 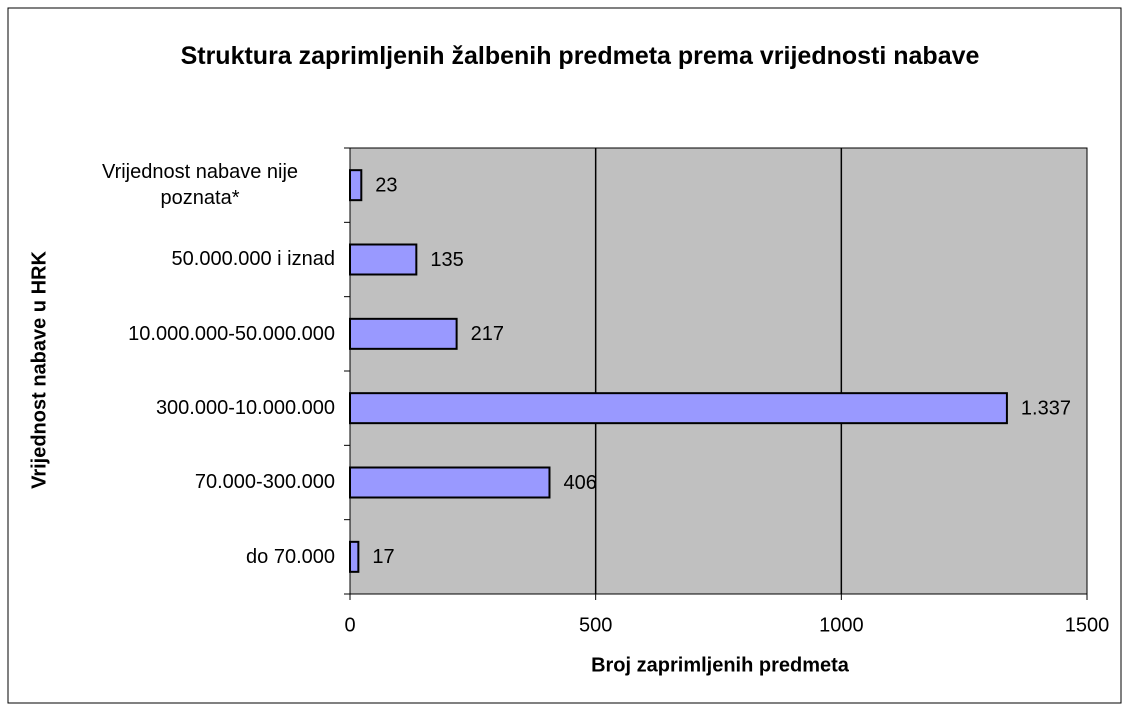 What do you see at coordinates (720, 665) in the screenshot?
I see `x-axis-label: Broj zaprimljenih predmeta` at bounding box center [720, 665].